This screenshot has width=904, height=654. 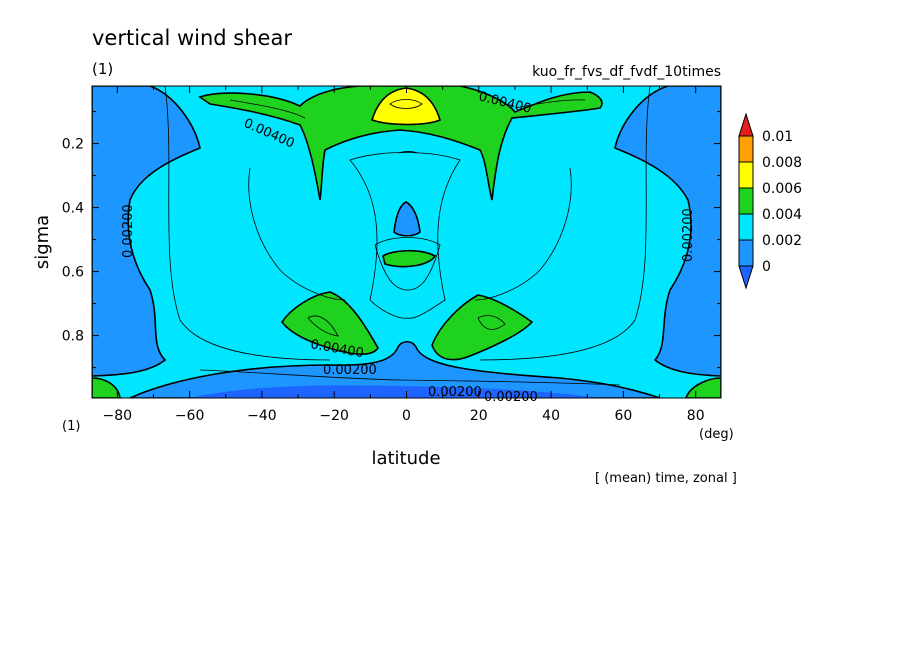 What do you see at coordinates (106, 387) in the screenshot?
I see `contour-fill-green-bottomleft` at bounding box center [106, 387].